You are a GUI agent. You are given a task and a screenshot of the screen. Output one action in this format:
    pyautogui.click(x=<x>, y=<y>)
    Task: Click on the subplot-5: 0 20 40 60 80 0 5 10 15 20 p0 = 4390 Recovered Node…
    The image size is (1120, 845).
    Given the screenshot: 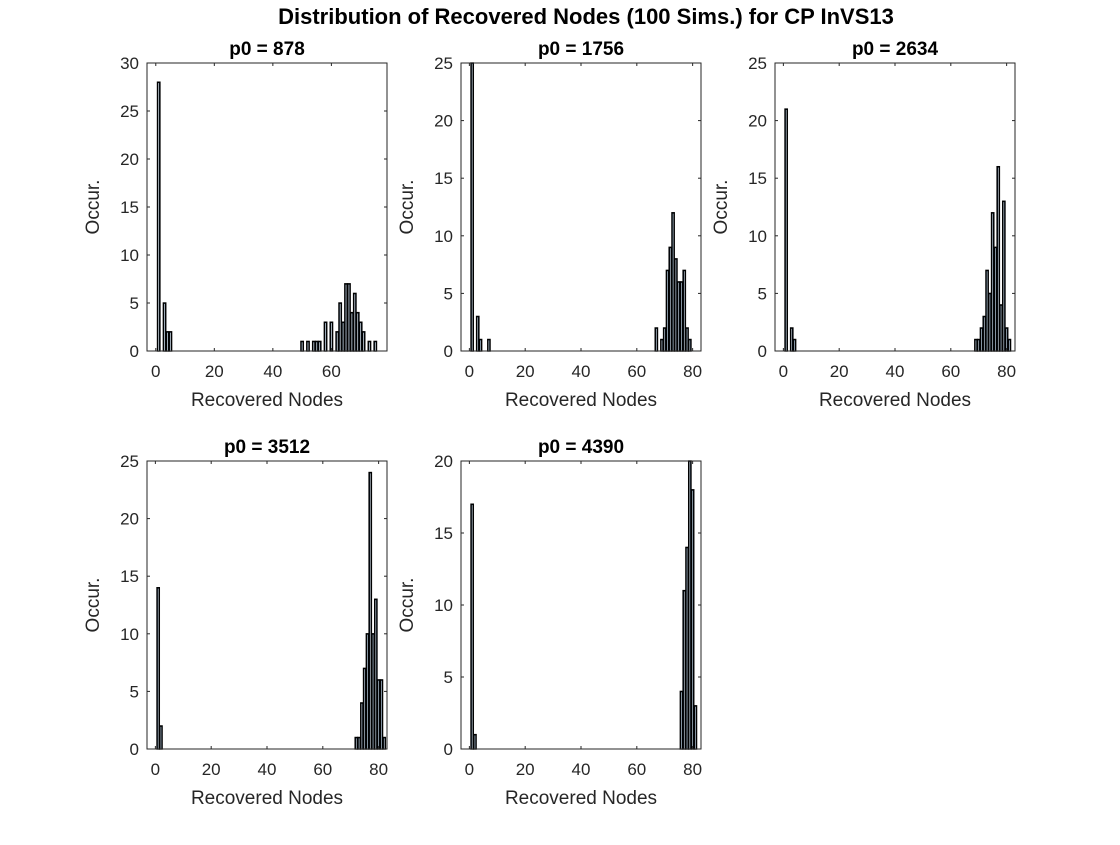 What is the action you would take?
    pyautogui.click(x=549, y=623)
    